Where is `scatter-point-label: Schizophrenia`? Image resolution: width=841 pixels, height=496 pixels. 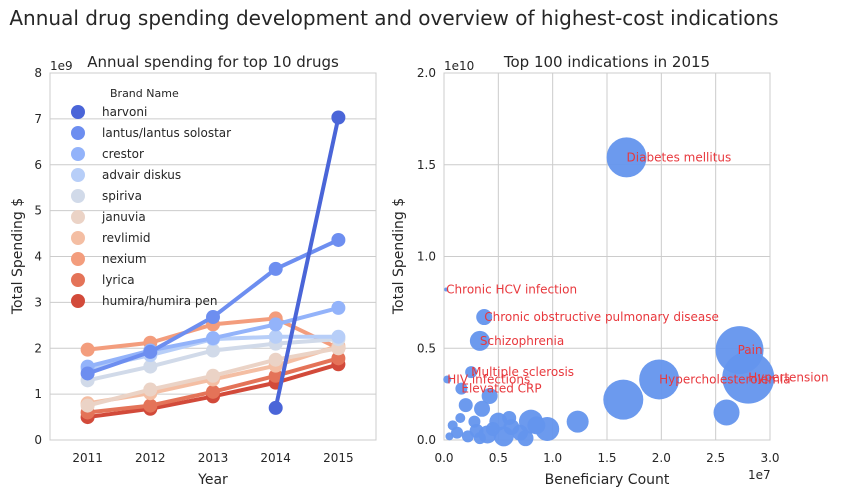
scatter-point-label: Schizophrenia is located at coordinates (522, 341).